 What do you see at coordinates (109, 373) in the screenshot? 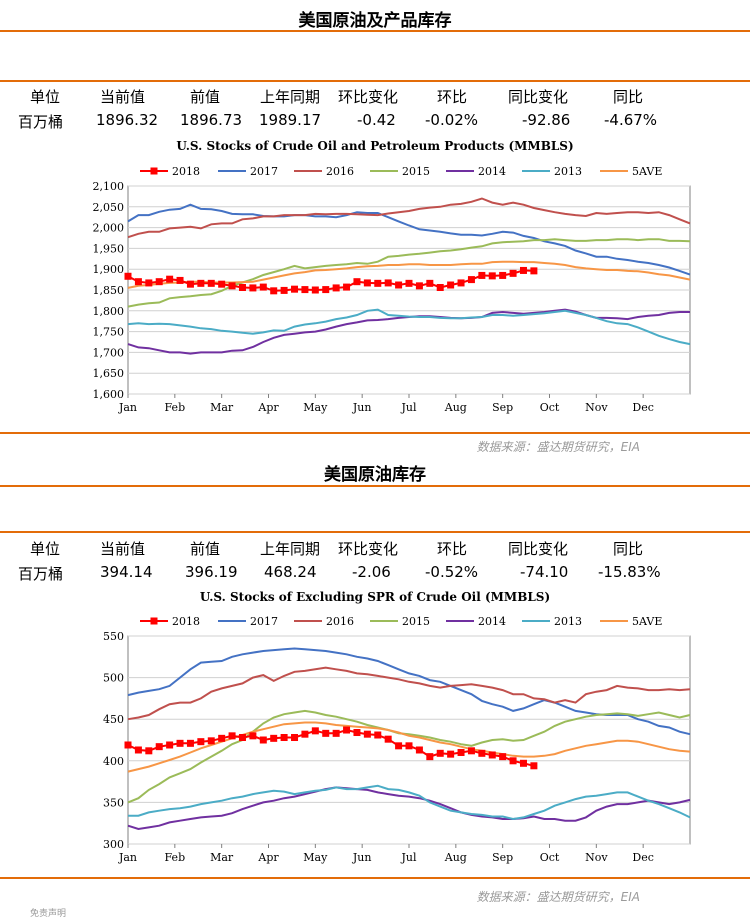
I see `y-tick-label: 1,650` at bounding box center [109, 373].